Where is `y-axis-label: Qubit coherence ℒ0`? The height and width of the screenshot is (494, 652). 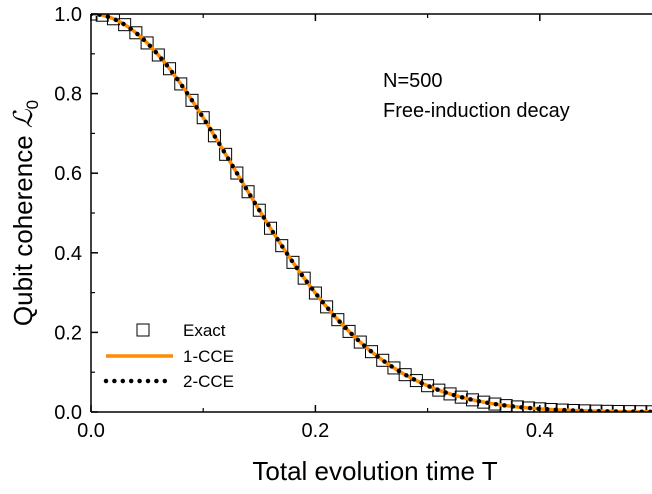 y-axis-label: Qubit coherence ℒ0 is located at coordinates (25, 213).